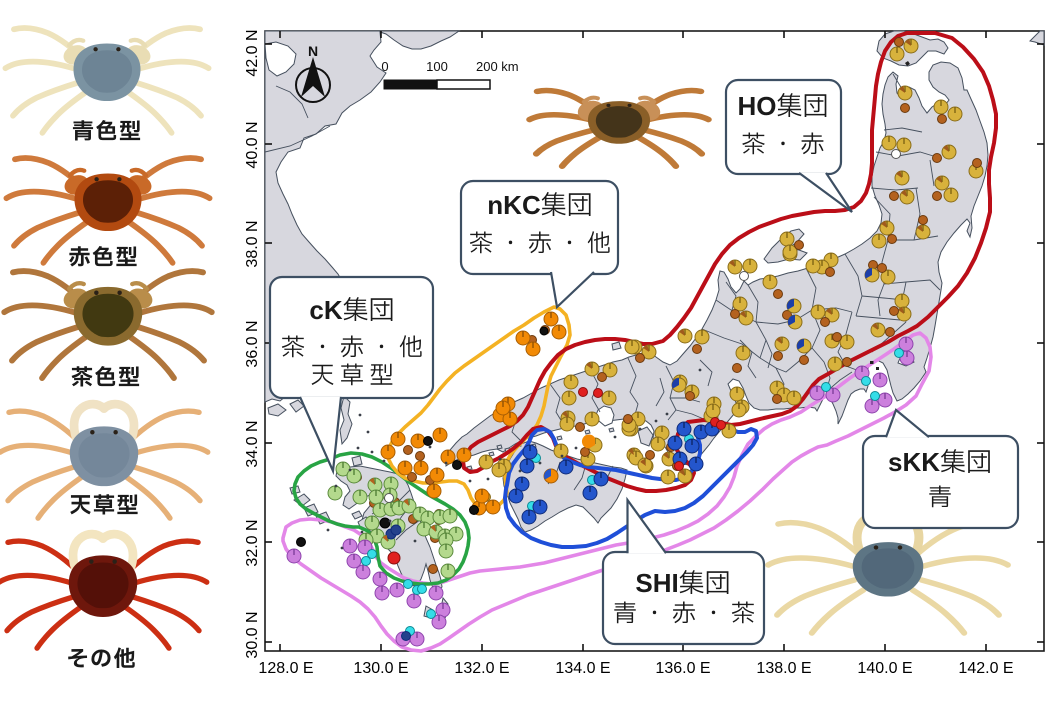  I want to click on svg-text: 100, so click(437, 66).